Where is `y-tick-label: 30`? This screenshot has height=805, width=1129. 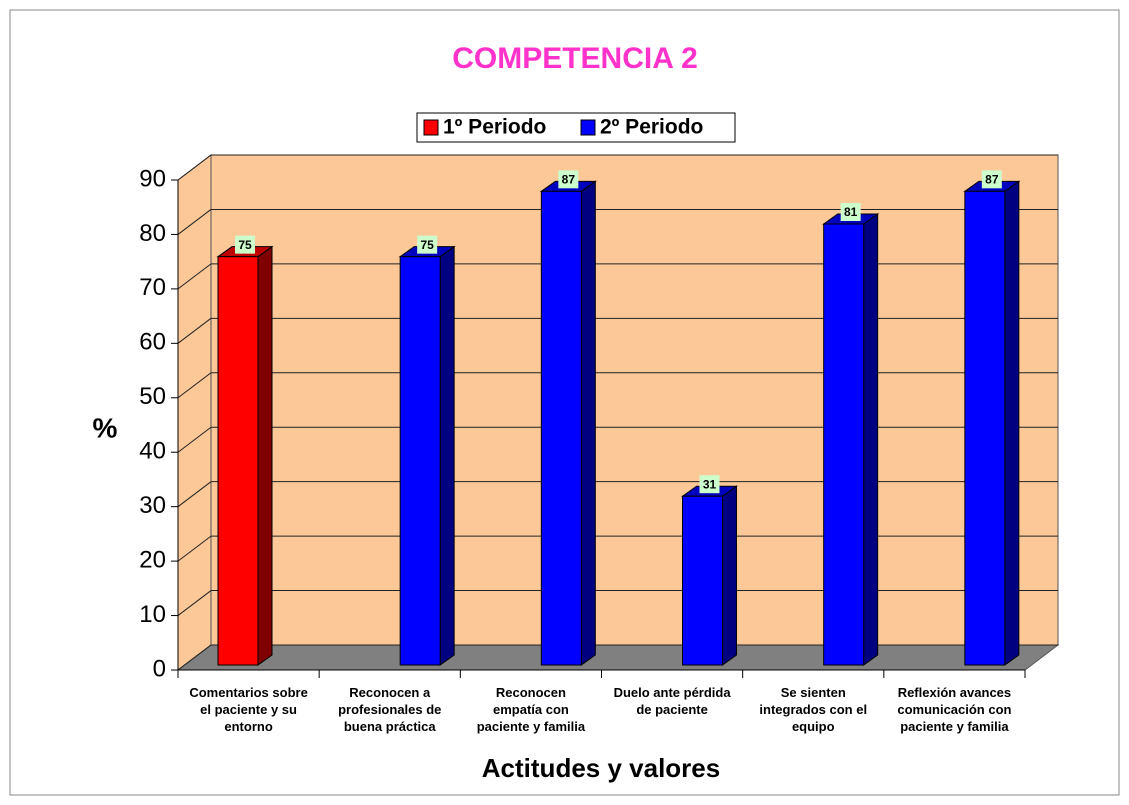
y-tick-label: 30 is located at coordinates (152, 505).